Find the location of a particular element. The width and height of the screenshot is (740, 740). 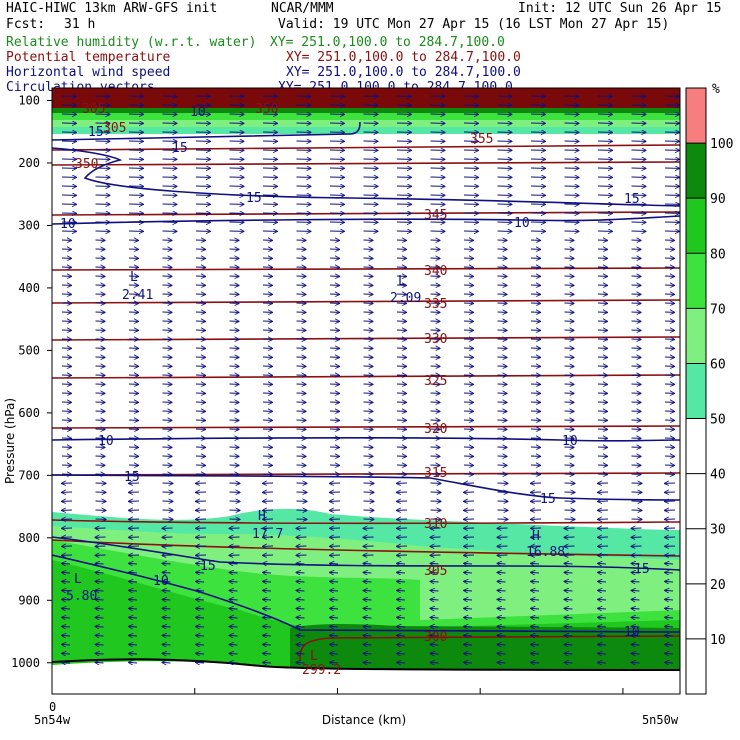

colorbar-tick-label: 80 is located at coordinates (718, 254).